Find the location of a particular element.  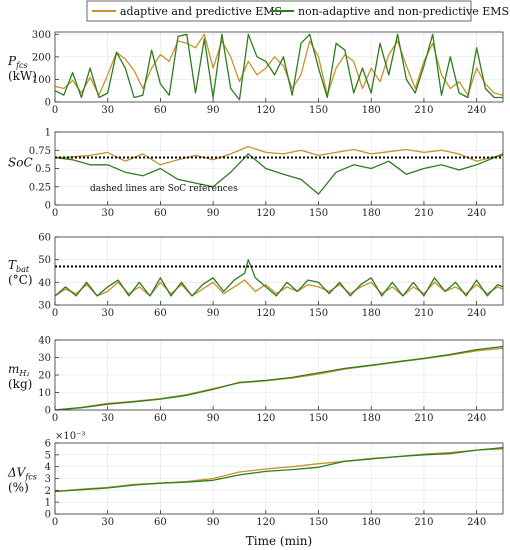

y-tick-label: 50 is located at coordinates (44, 260).